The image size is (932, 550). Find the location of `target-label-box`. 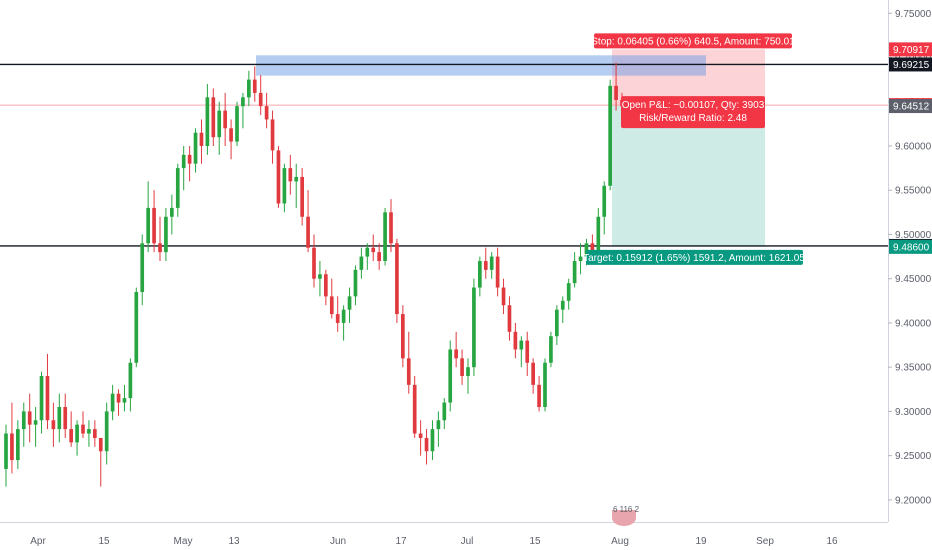

target-label-box is located at coordinates (694, 257).